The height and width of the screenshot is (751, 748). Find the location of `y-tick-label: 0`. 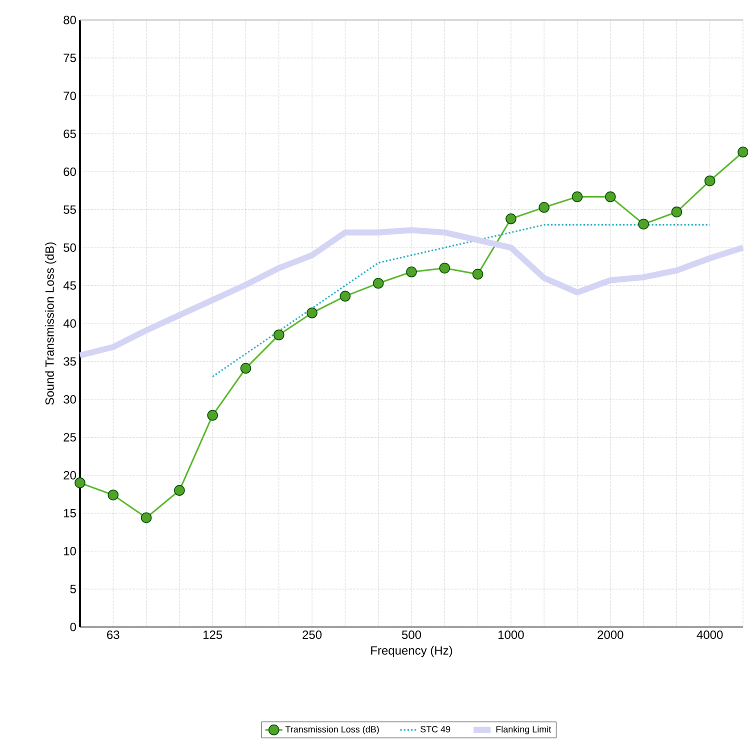

y-tick-label: 0 is located at coordinates (73, 627).